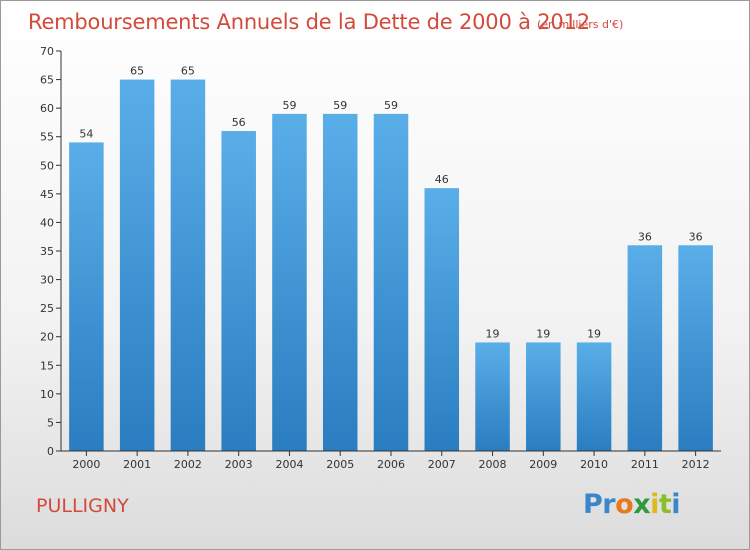 The width and height of the screenshot is (750, 550). I want to click on data-label: 46, so click(442, 179).